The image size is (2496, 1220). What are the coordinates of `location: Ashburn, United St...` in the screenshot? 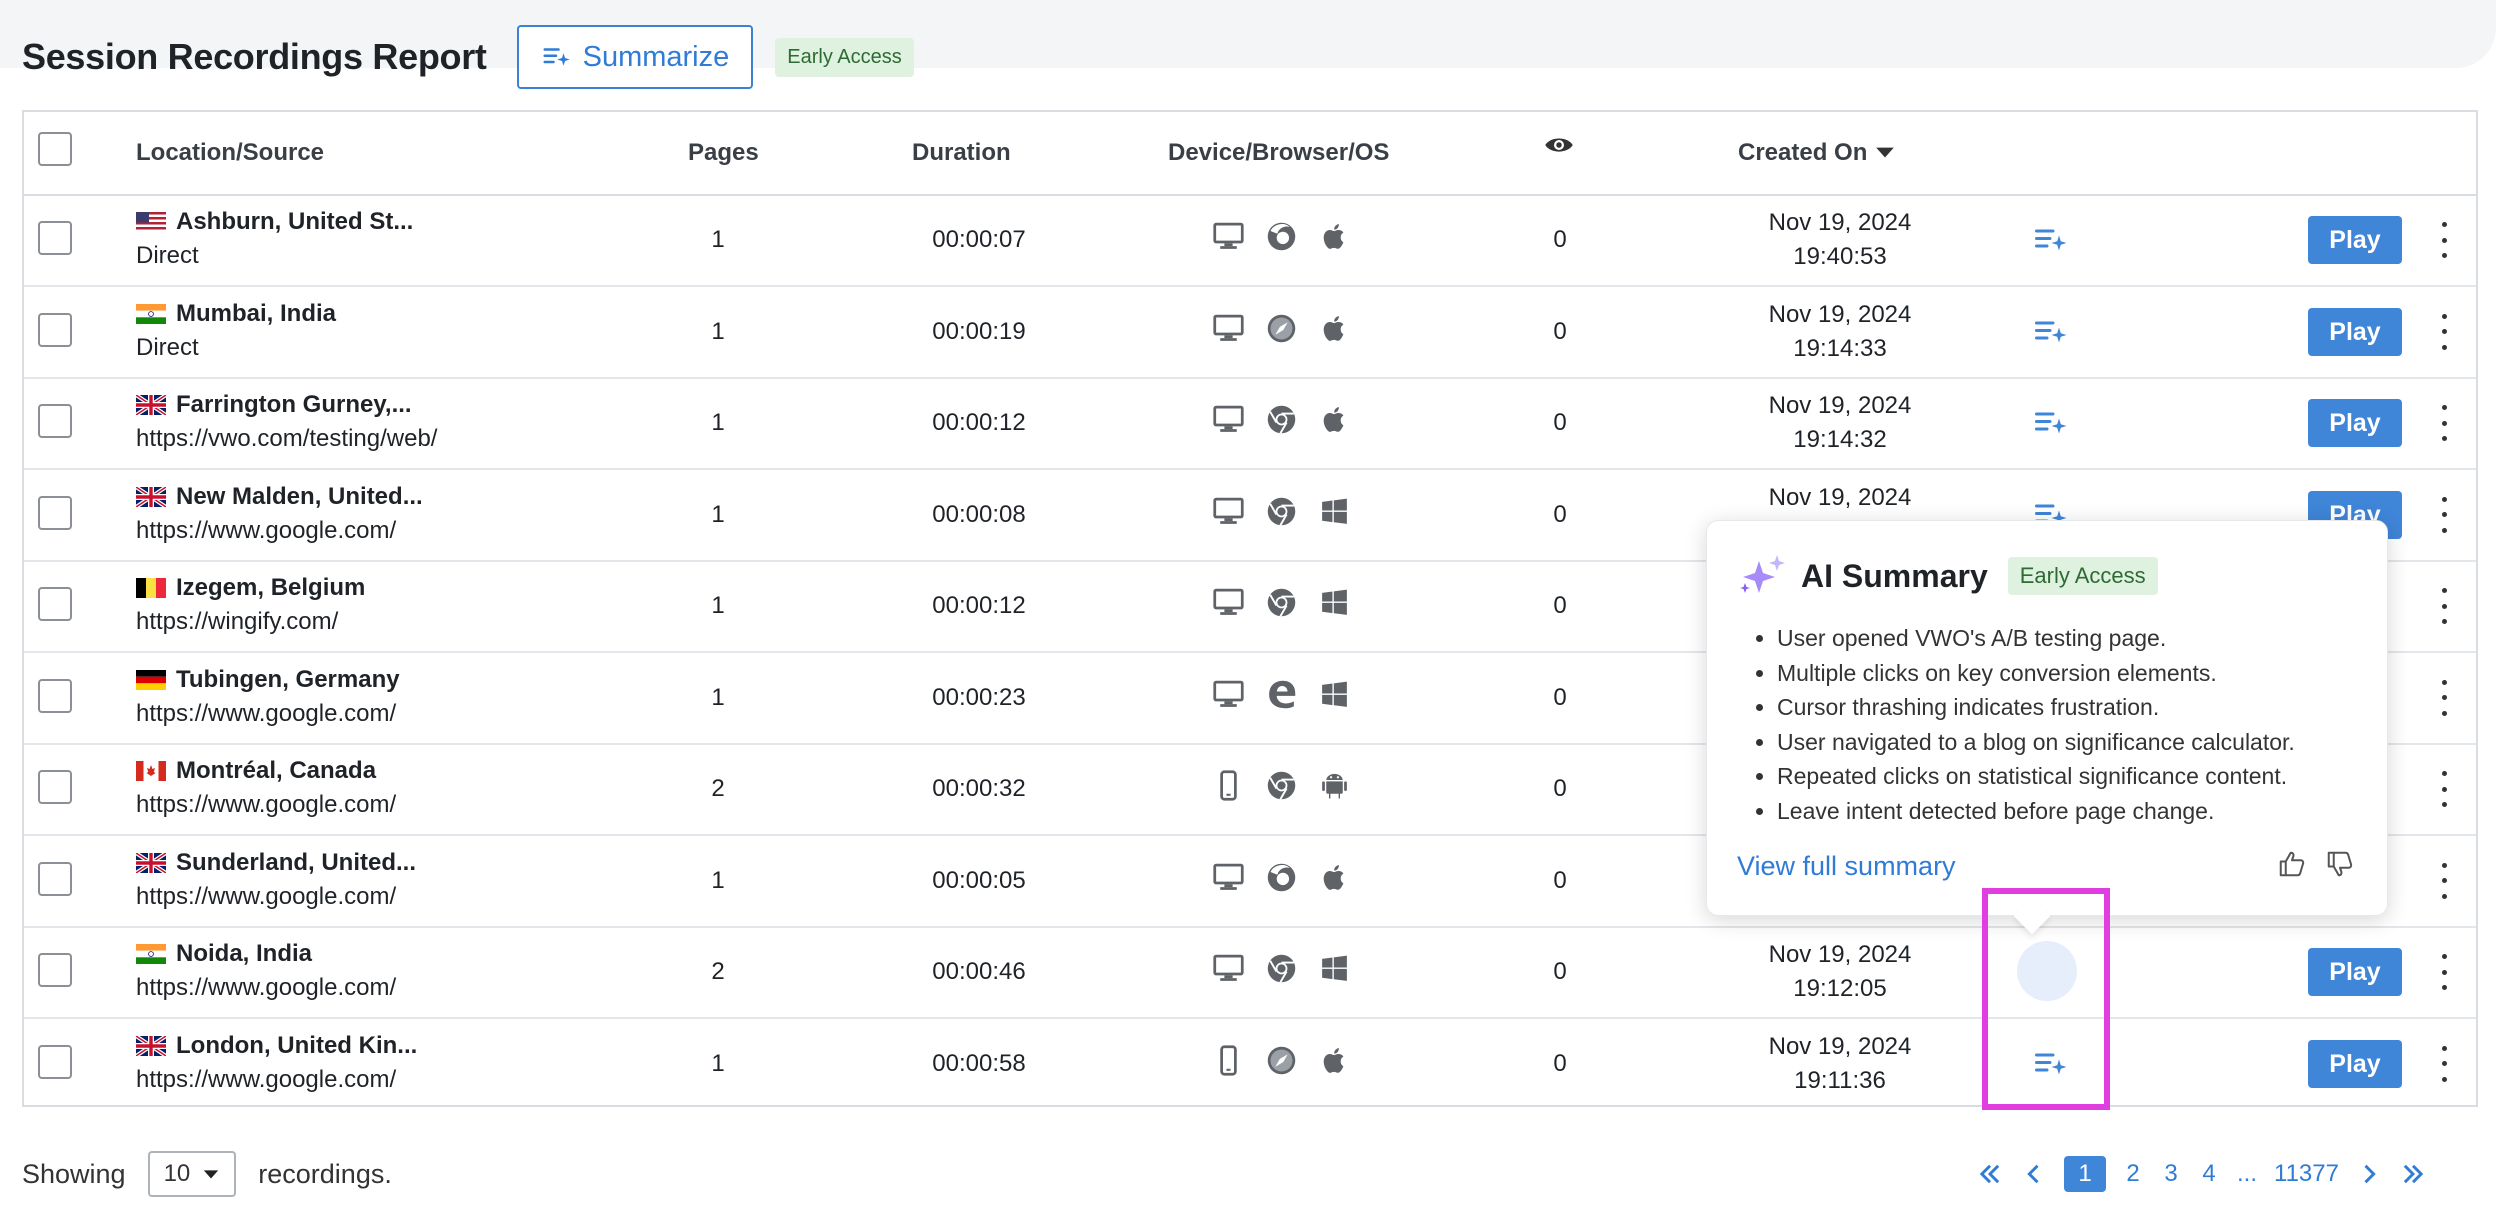 It's located at (274, 222).